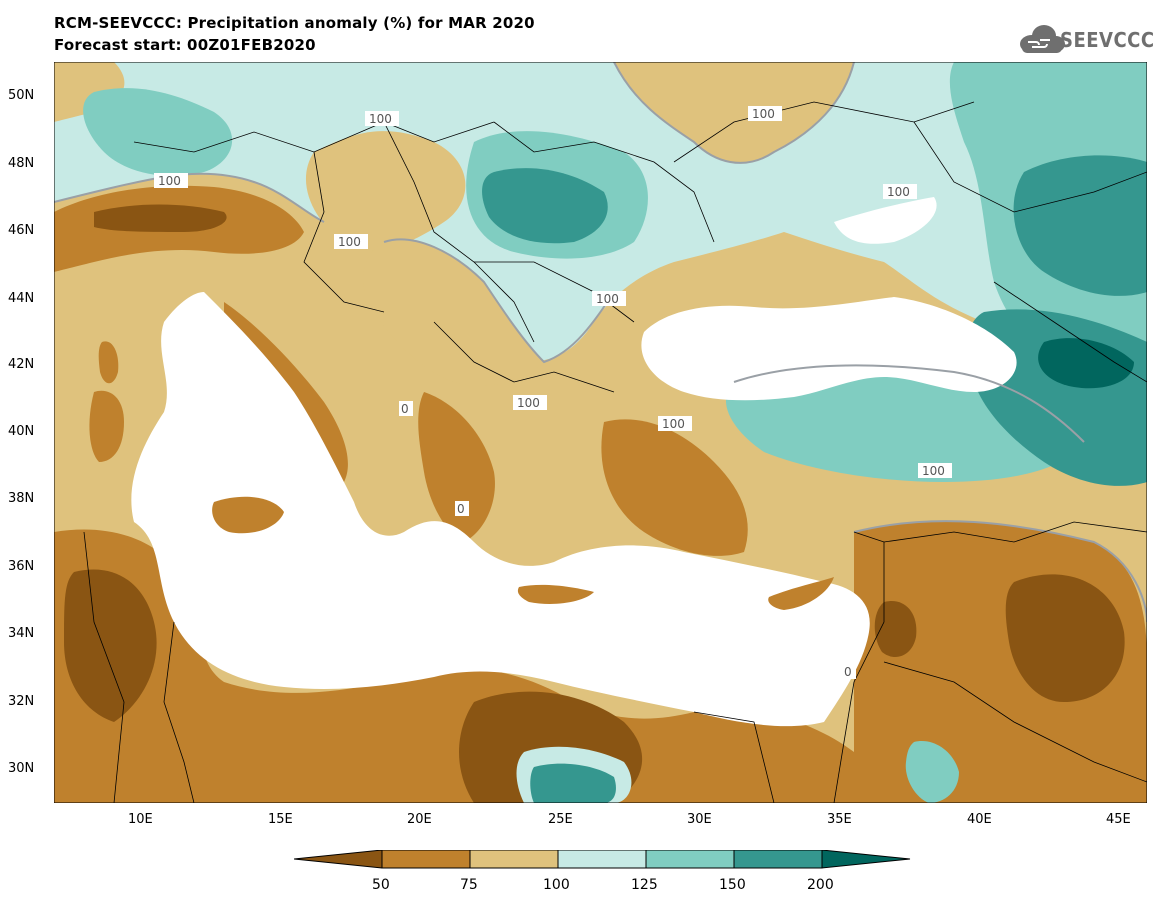 Image resolution: width=1165 pixels, height=907 pixels. What do you see at coordinates (1118, 819) in the screenshot?
I see `lon-label-45e: 45E` at bounding box center [1118, 819].